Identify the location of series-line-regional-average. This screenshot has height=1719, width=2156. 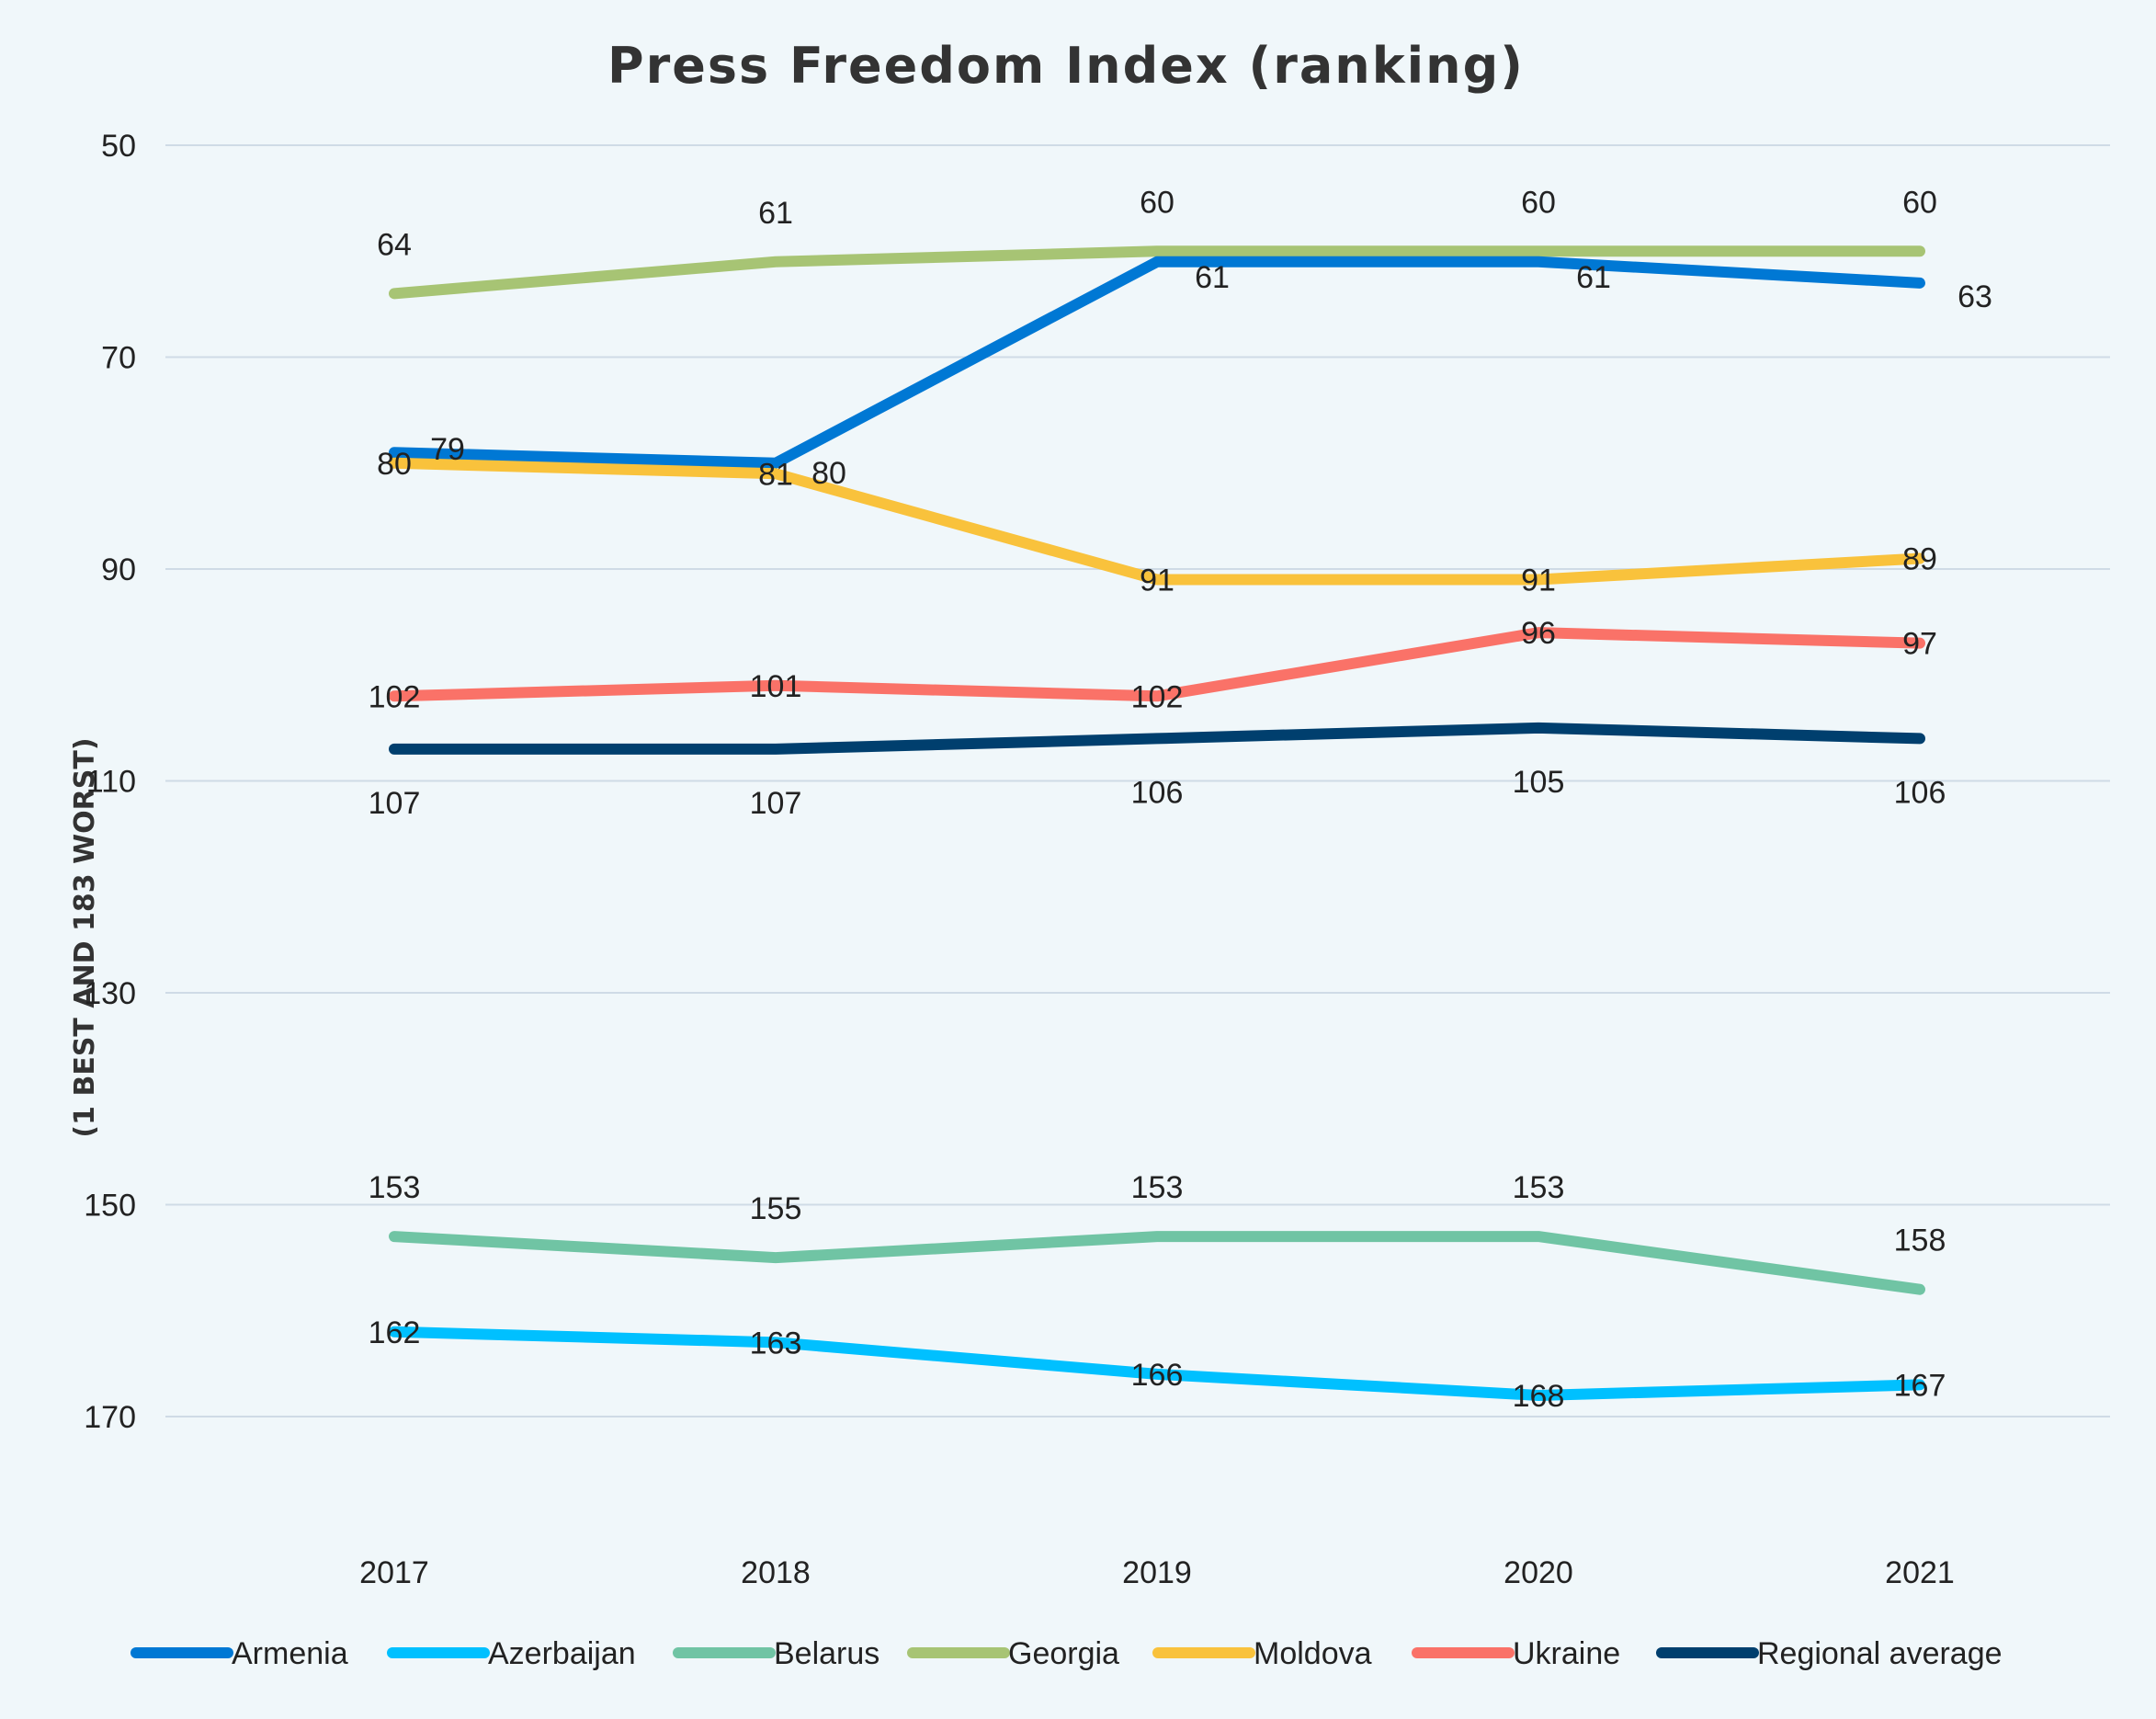
(1157, 738).